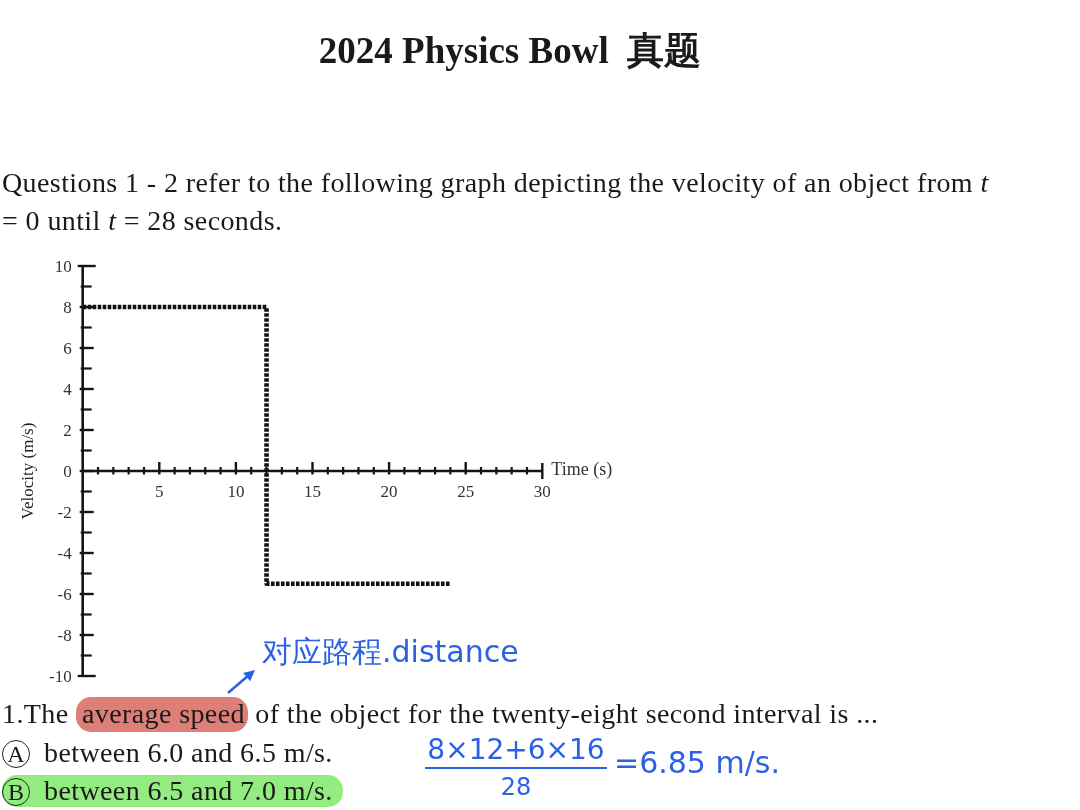  I want to click on y-tick-label: 4, so click(68, 389).